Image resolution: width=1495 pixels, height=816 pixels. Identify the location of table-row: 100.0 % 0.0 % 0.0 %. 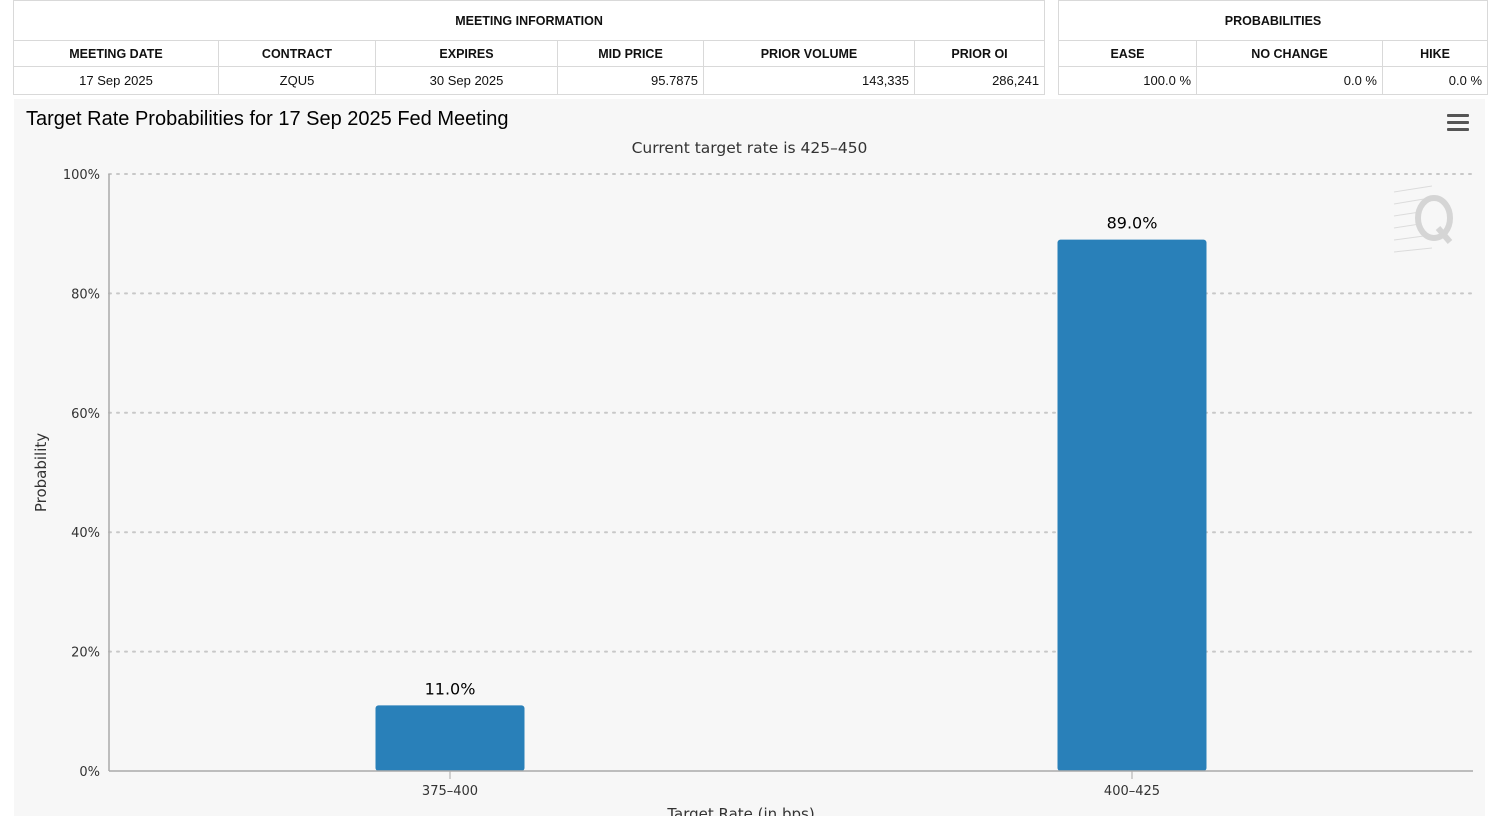
(1273, 80).